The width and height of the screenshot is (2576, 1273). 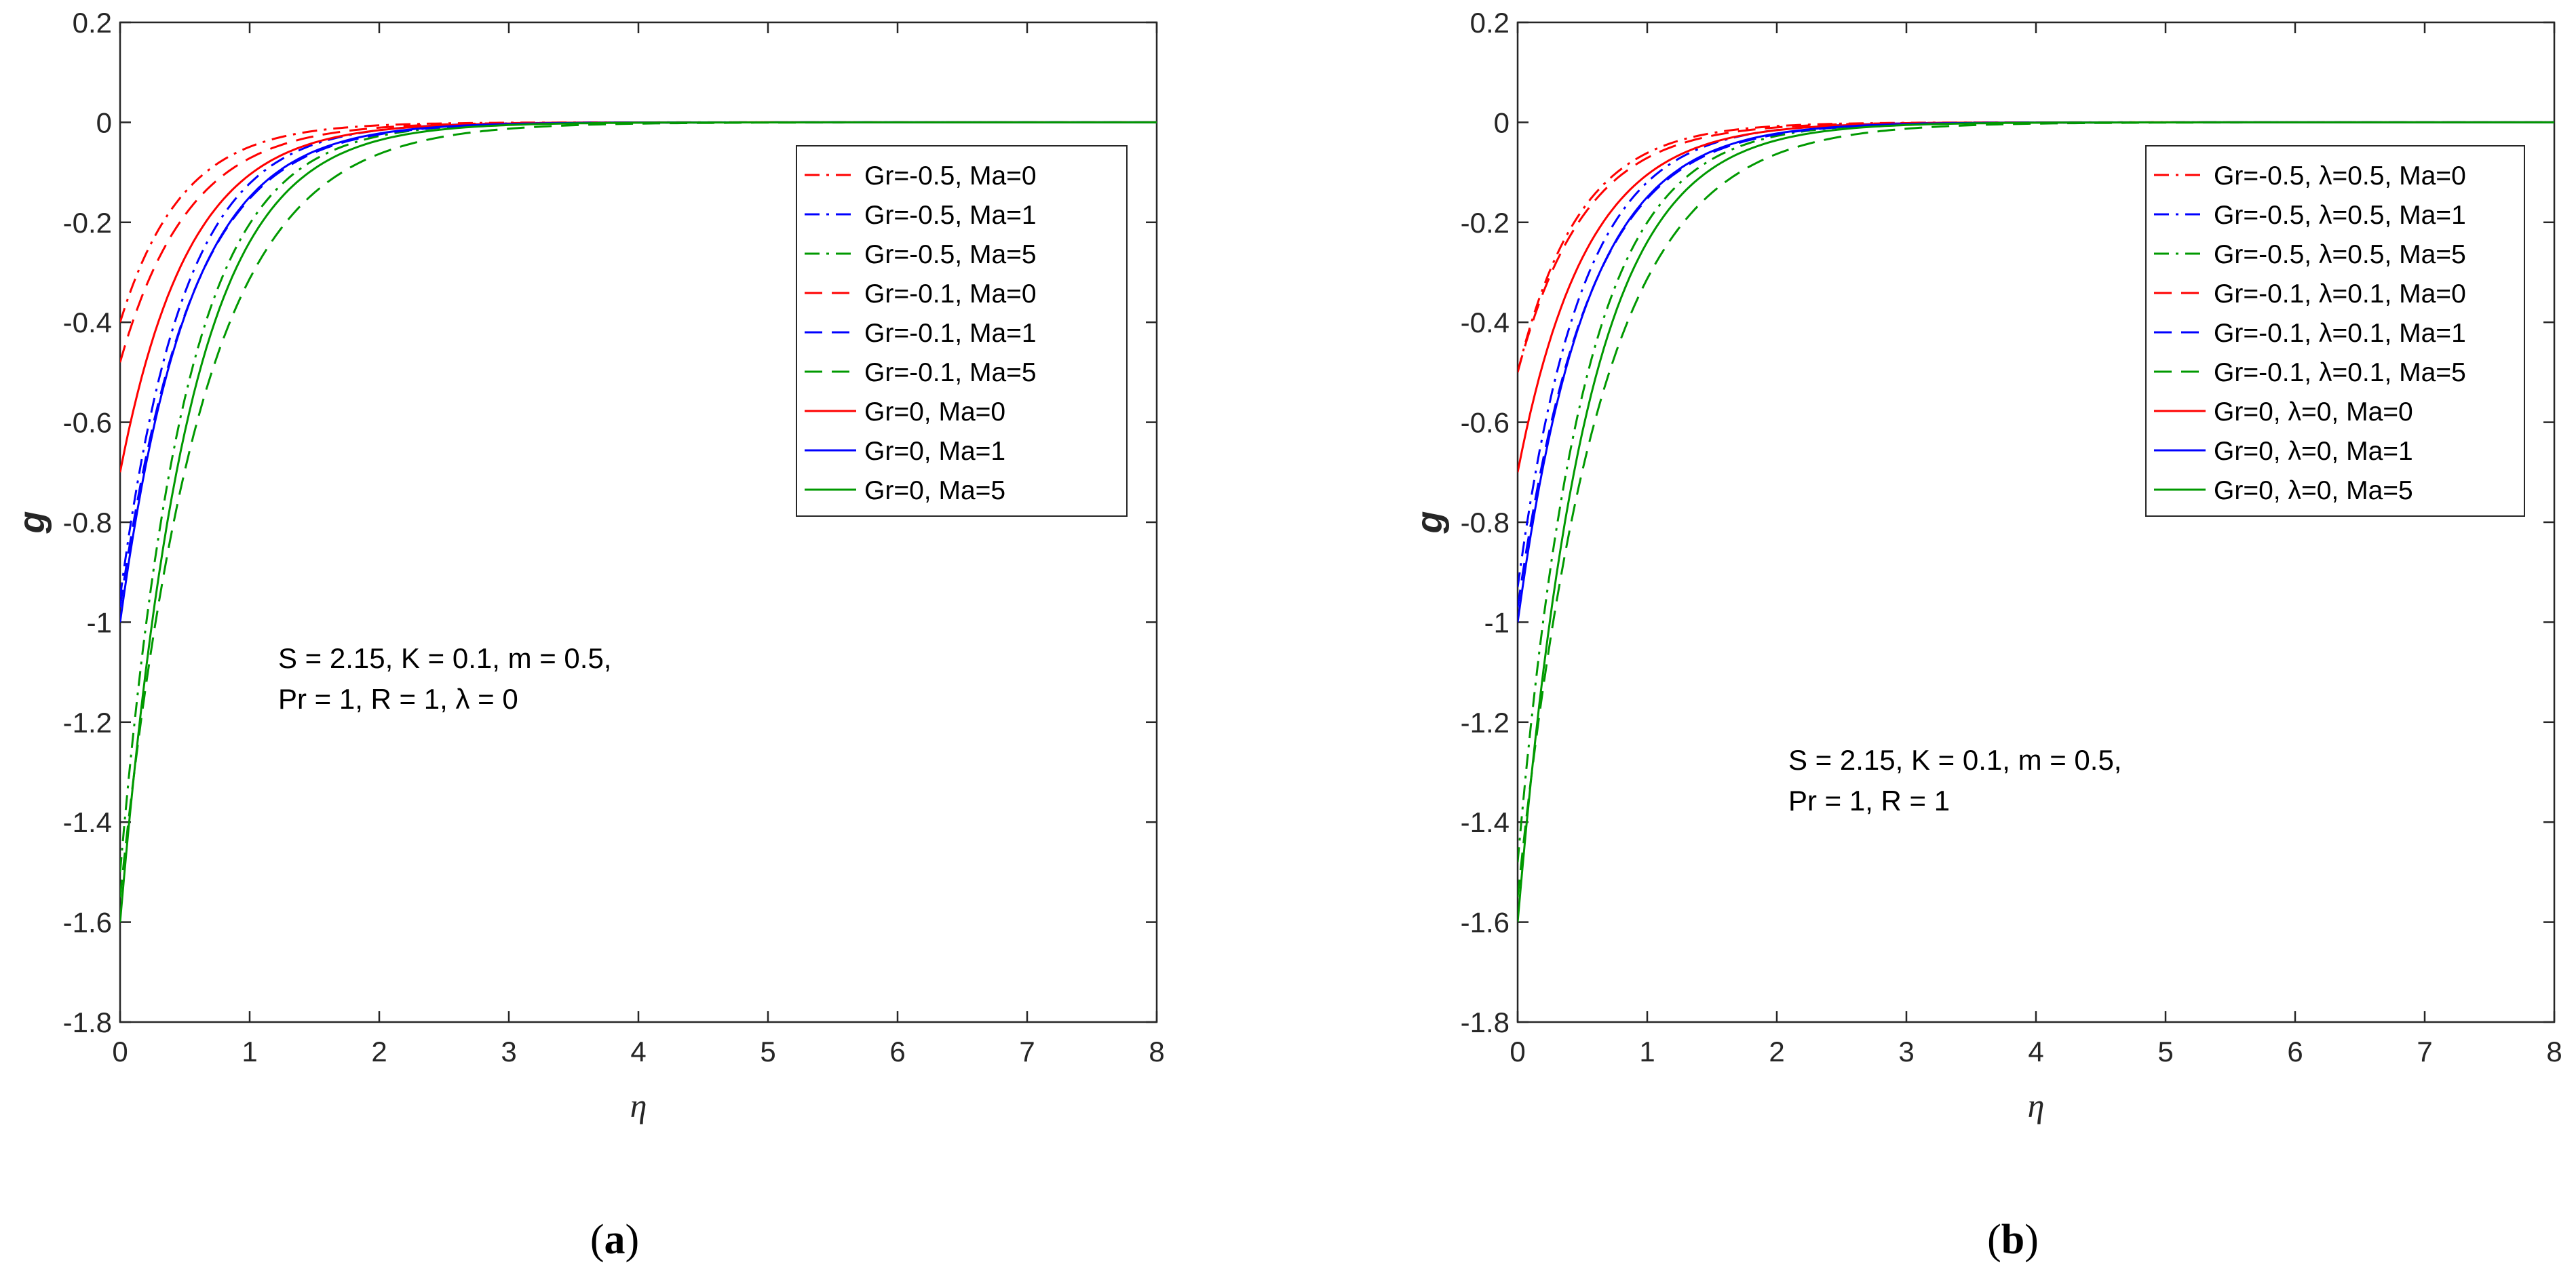 I want to click on legend-entry: Gr=-0.1, λ=0.1, Ma=0, so click(x=2340, y=294).